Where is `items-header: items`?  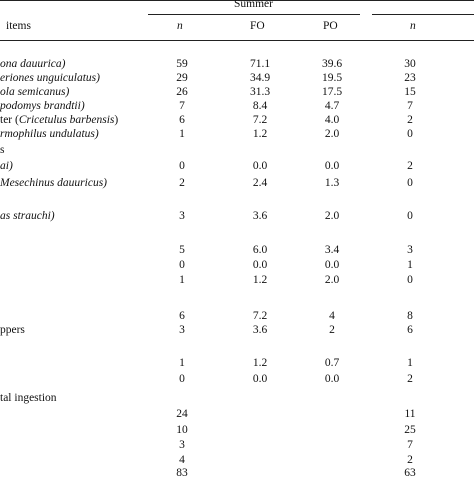
items-header: items is located at coordinates (18, 26).